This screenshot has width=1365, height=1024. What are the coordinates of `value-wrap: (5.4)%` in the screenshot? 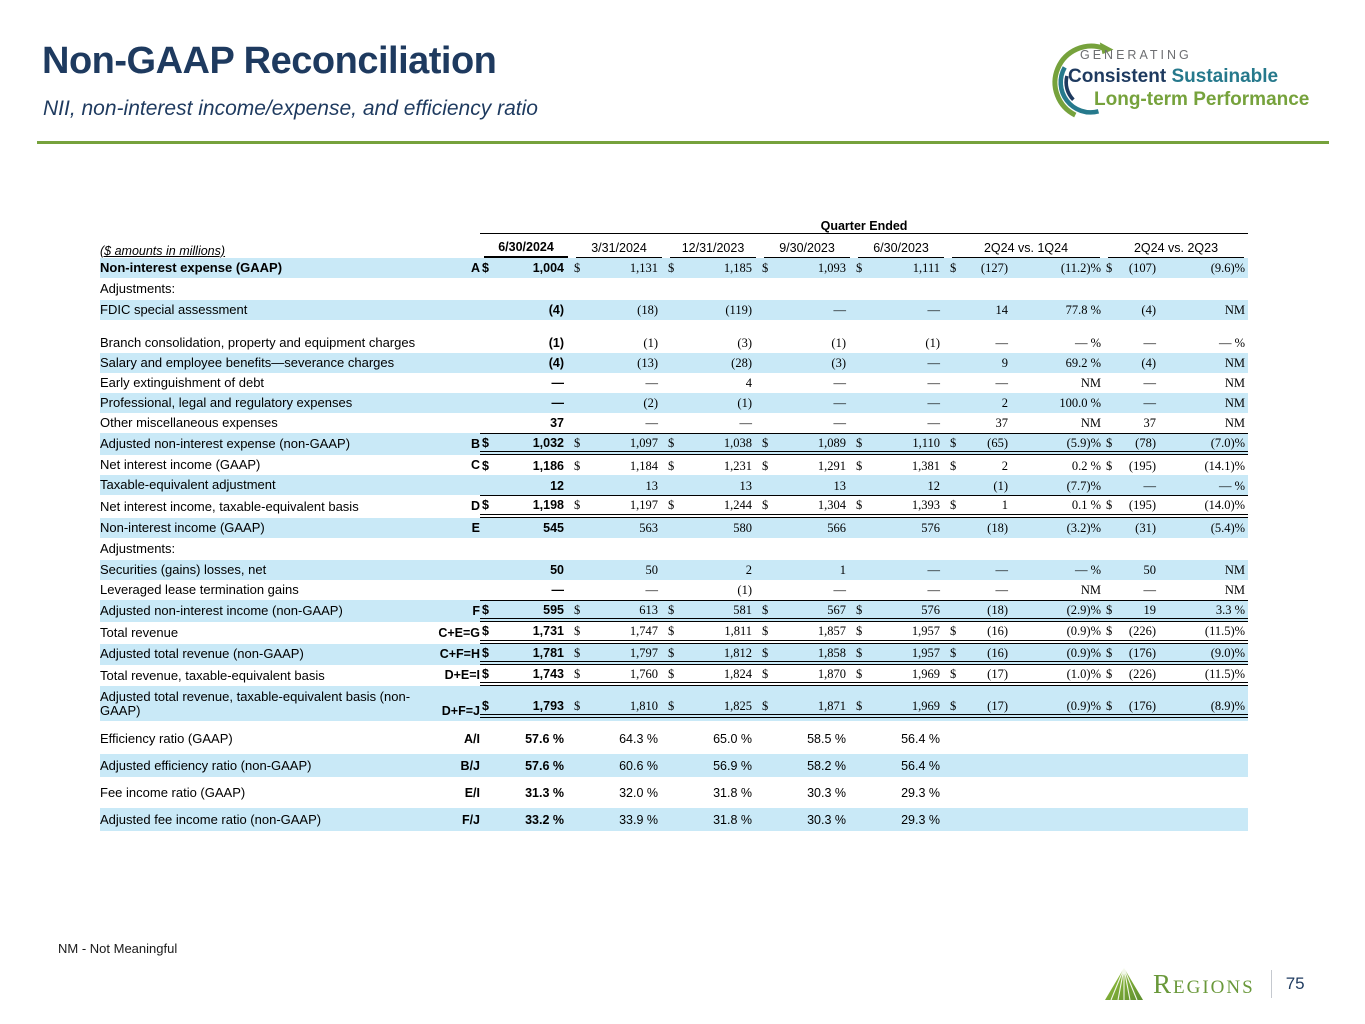 It's located at (1206, 527).